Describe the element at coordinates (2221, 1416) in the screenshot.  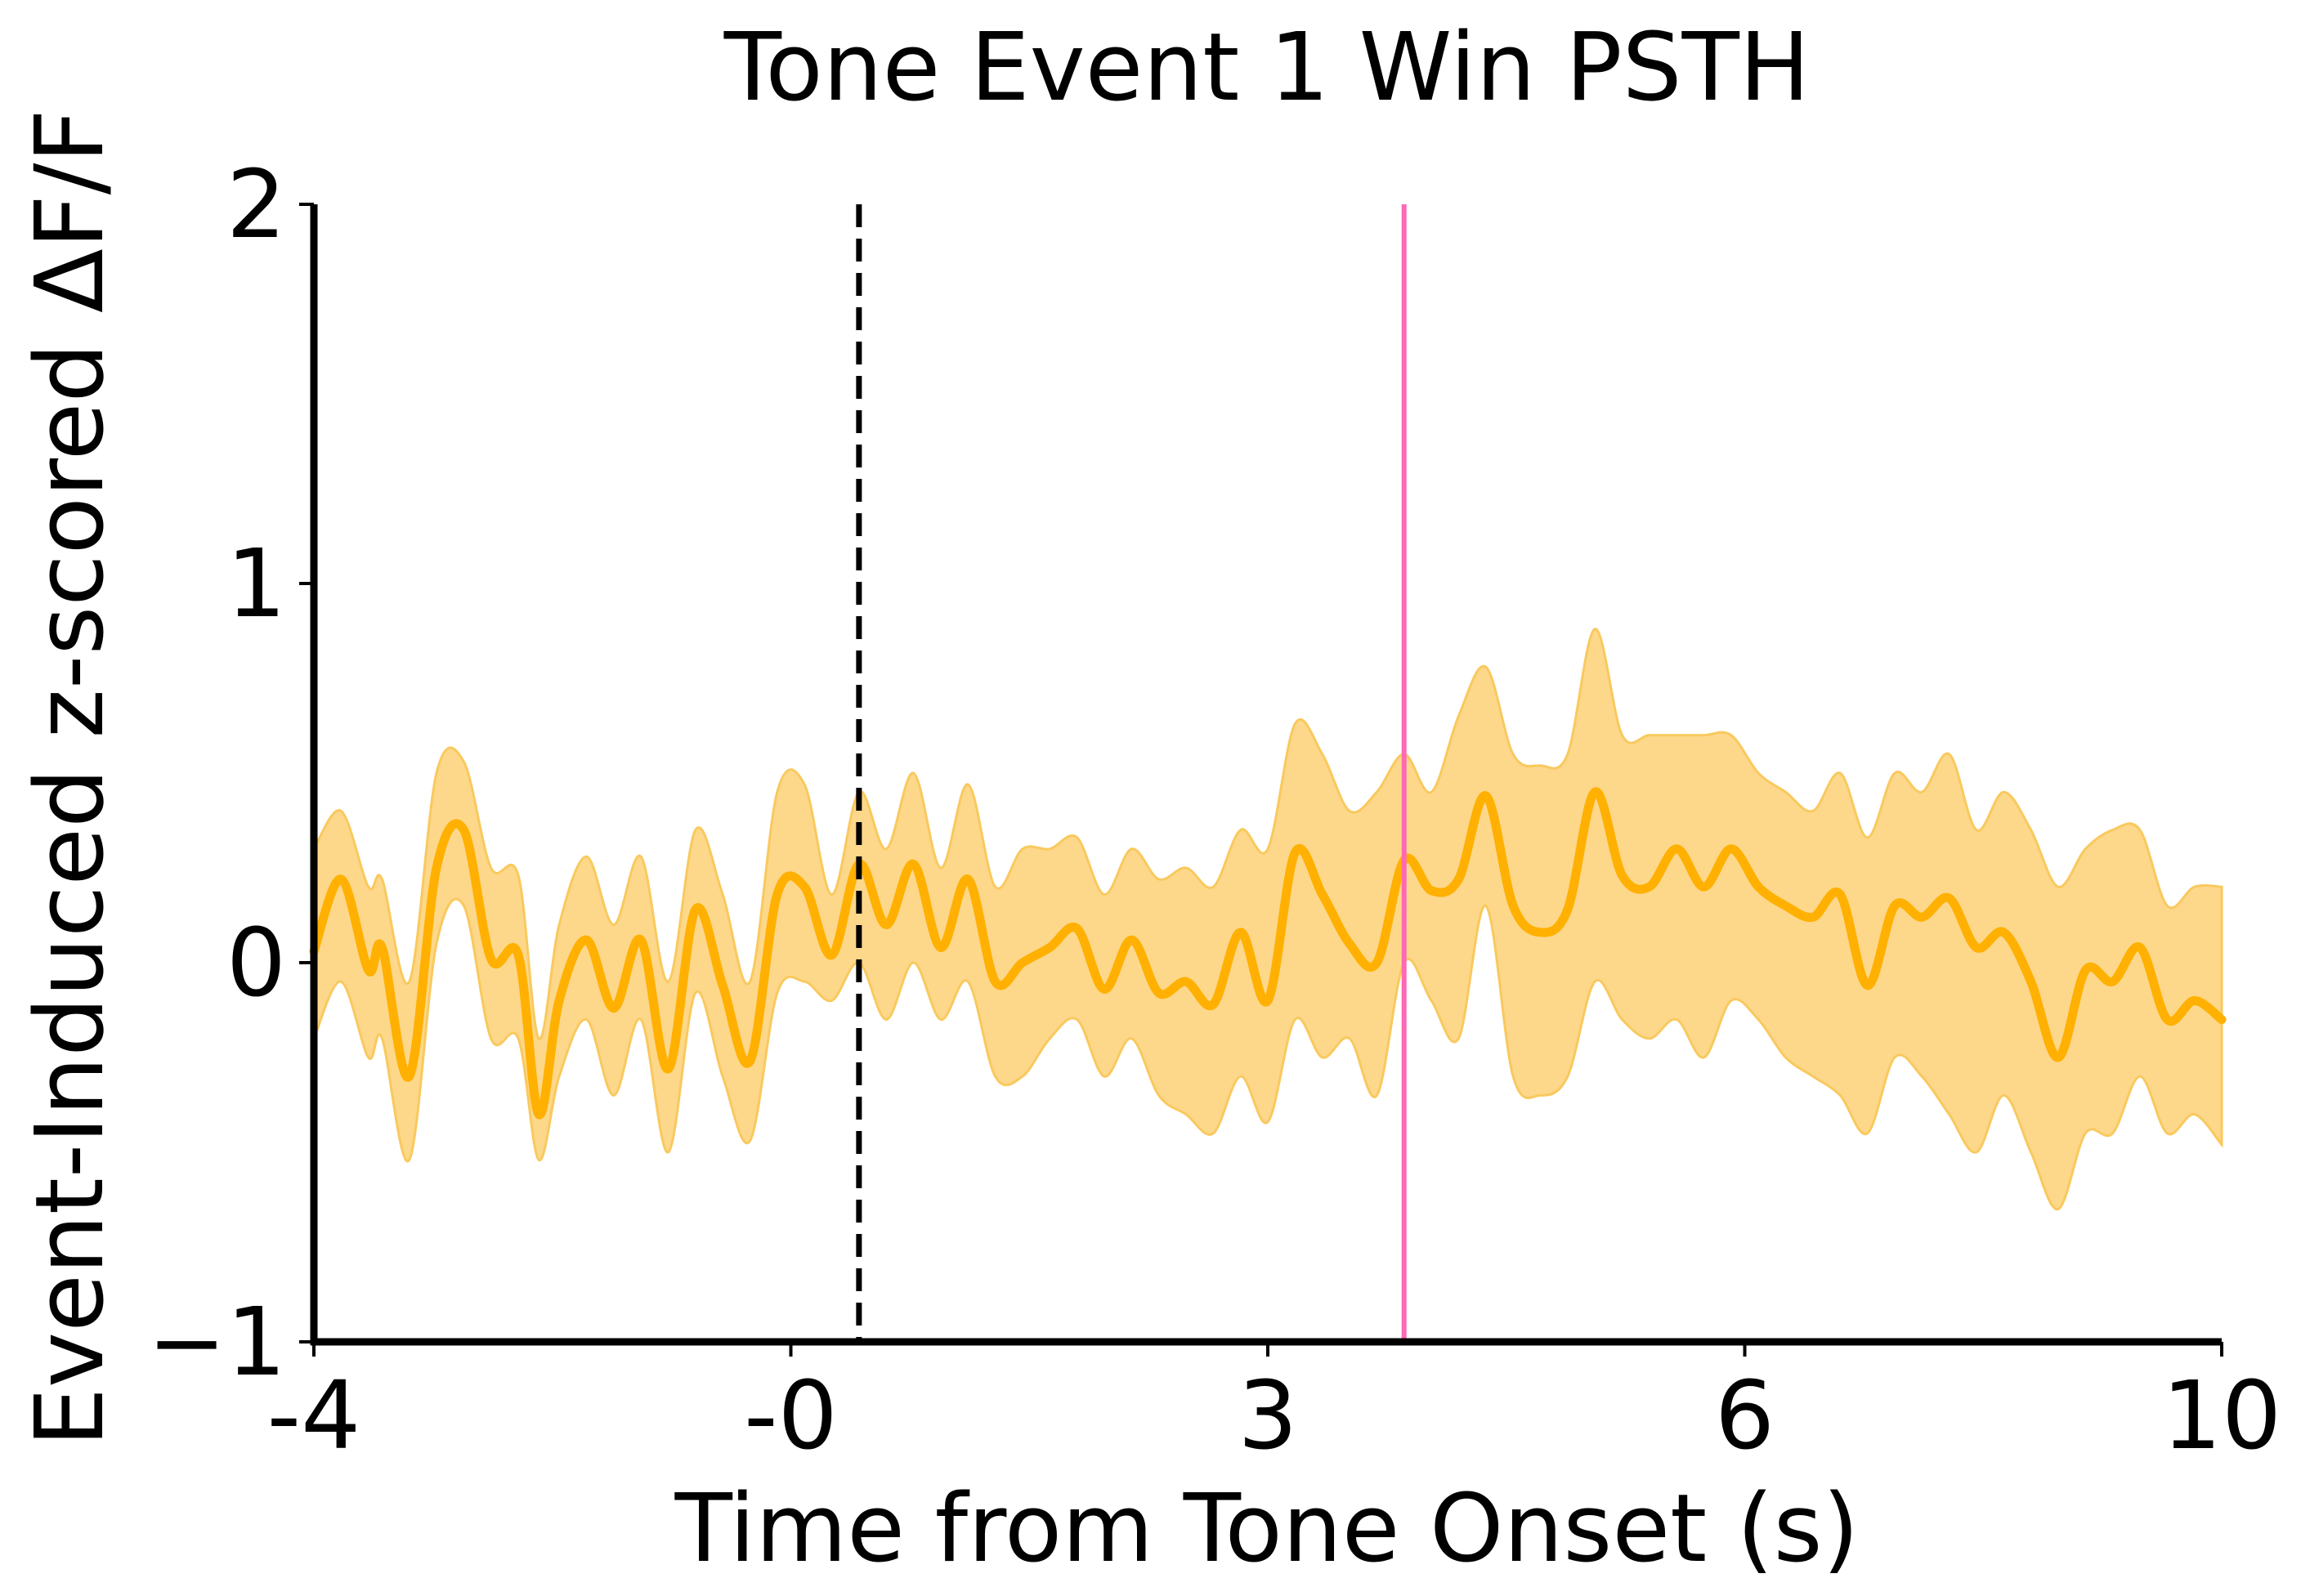
I see `x-tick-label: 10` at that location.